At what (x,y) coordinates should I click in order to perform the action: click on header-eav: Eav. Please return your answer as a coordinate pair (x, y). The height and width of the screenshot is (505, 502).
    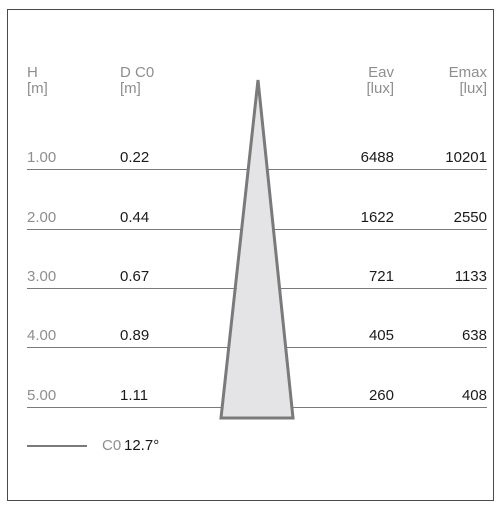
    Looking at the image, I should click on (381, 72).